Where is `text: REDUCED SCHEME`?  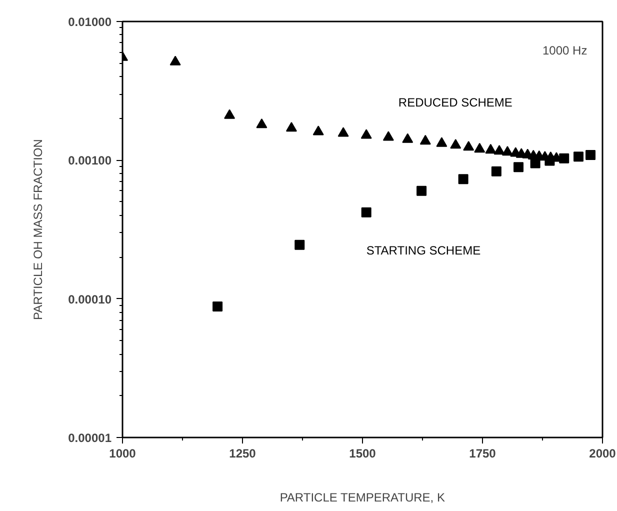 text: REDUCED SCHEME is located at coordinates (455, 102).